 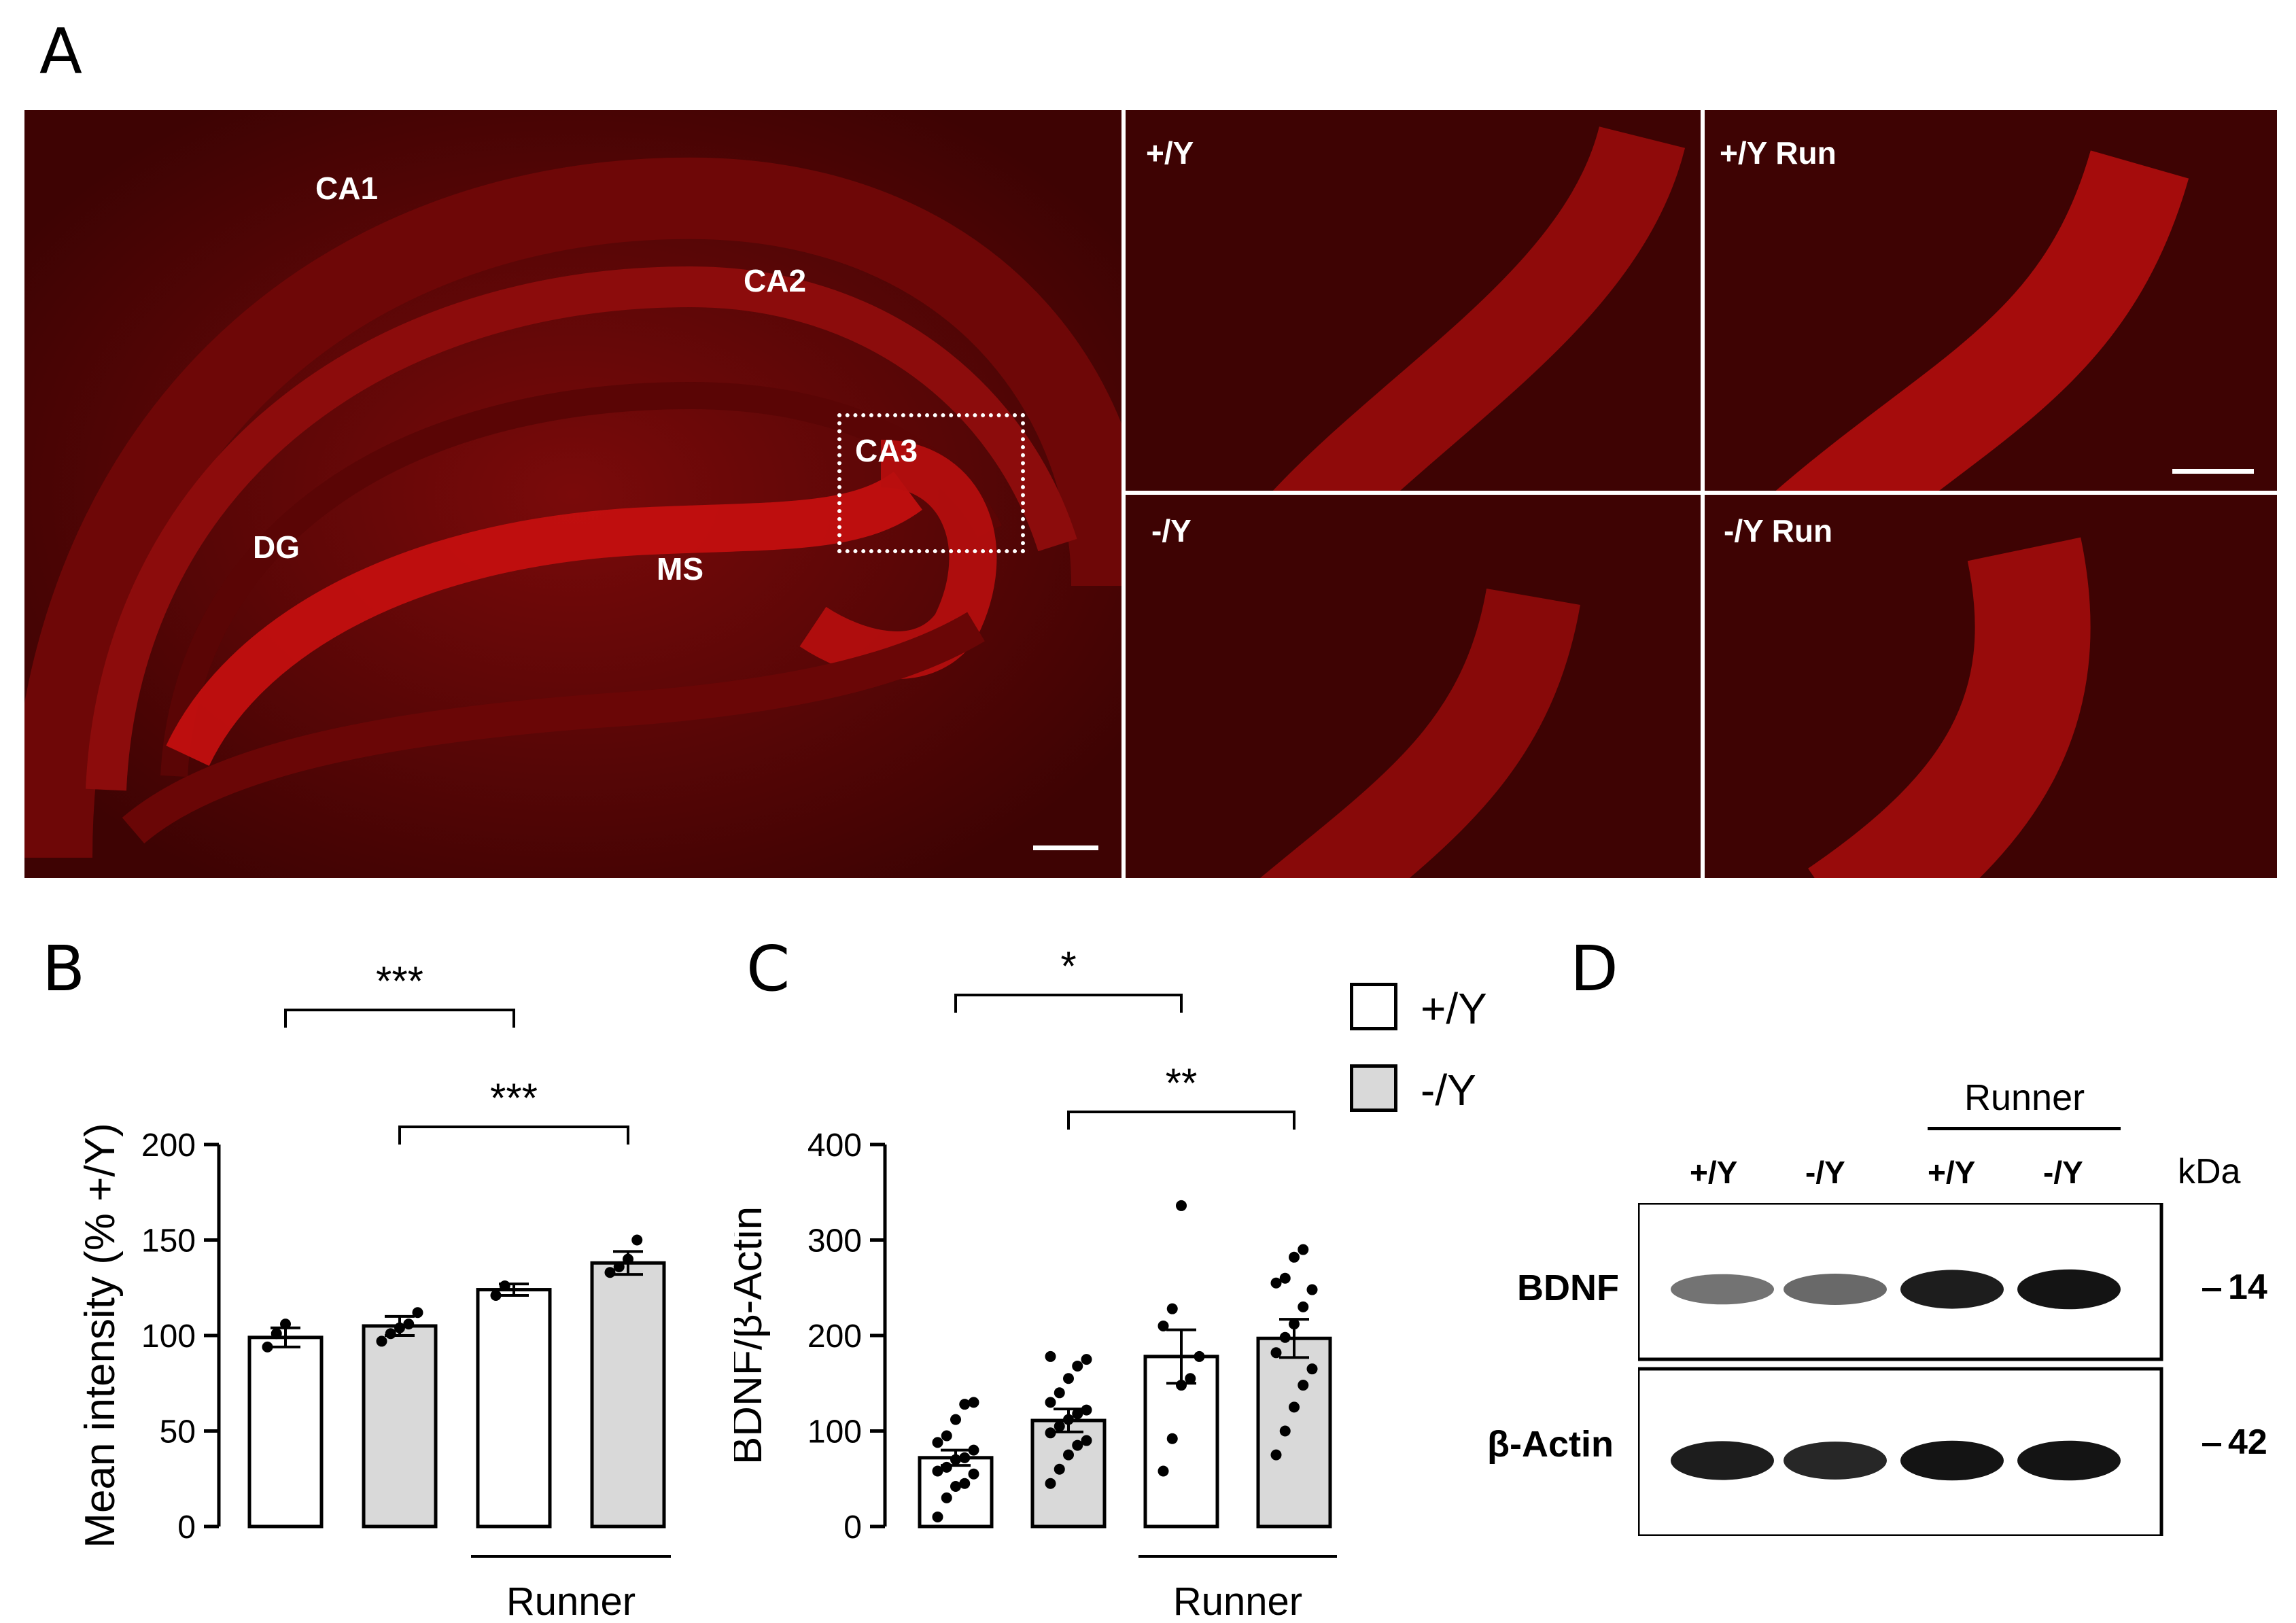 I want to click on zoom-panel-ko-run: -/Y Run, so click(x=1991, y=686).